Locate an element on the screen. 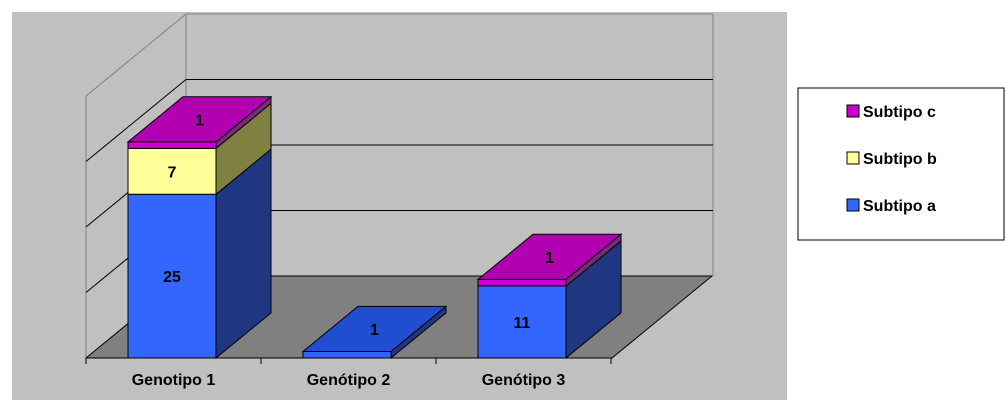 The width and height of the screenshot is (1007, 400). legend: Subtipo c Subtipo b Subtipo a is located at coordinates (901, 164).